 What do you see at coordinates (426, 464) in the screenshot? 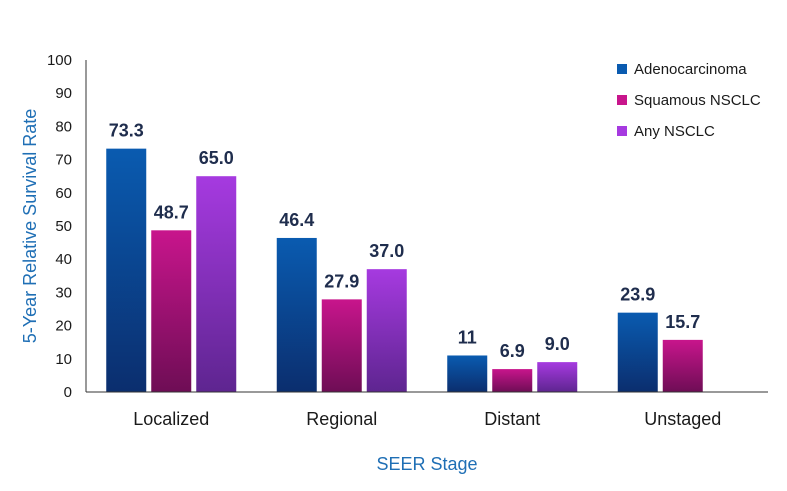
I see `x-axis-title: SEER Stage` at bounding box center [426, 464].